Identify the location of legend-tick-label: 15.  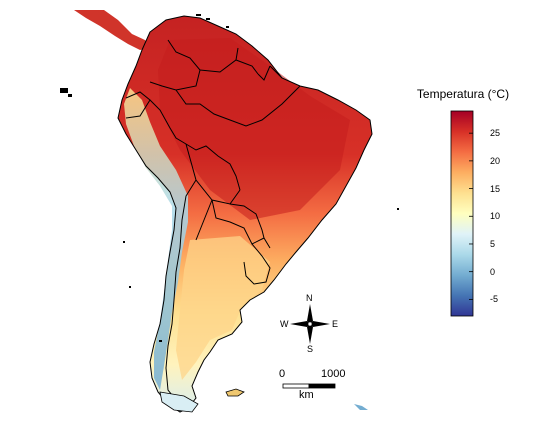
(495, 188).